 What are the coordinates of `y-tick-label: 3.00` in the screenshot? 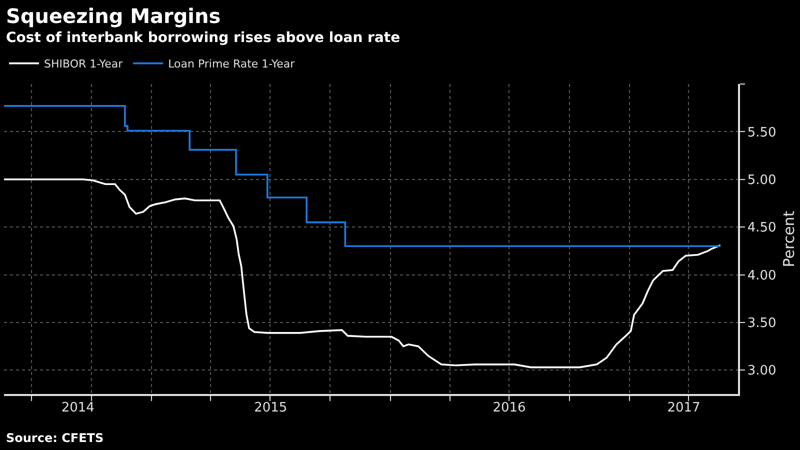 It's located at (761, 371).